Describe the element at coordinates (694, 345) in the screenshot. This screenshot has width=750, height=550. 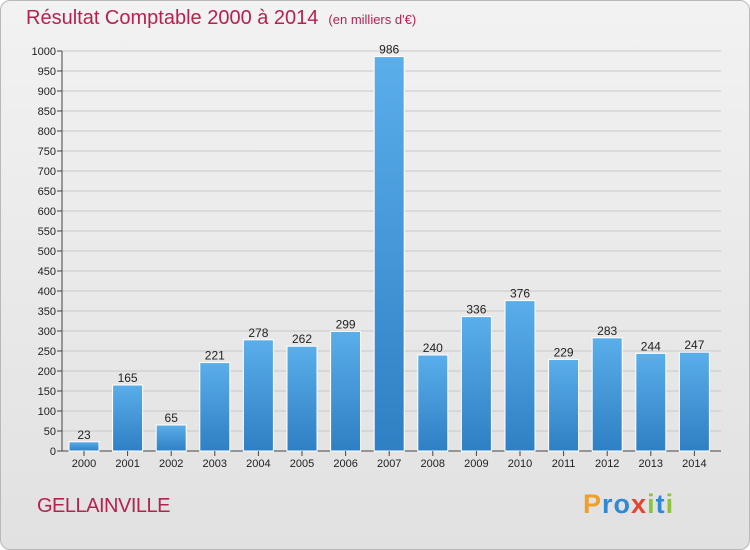
I see `value-label-2014: 247` at that location.